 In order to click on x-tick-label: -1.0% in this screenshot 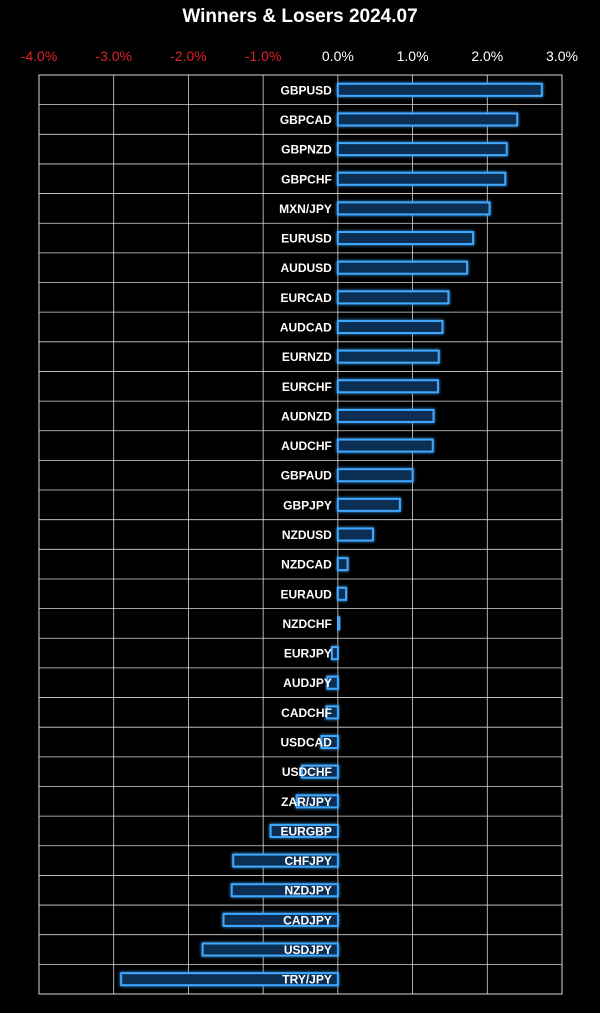, I will do `click(263, 56)`.